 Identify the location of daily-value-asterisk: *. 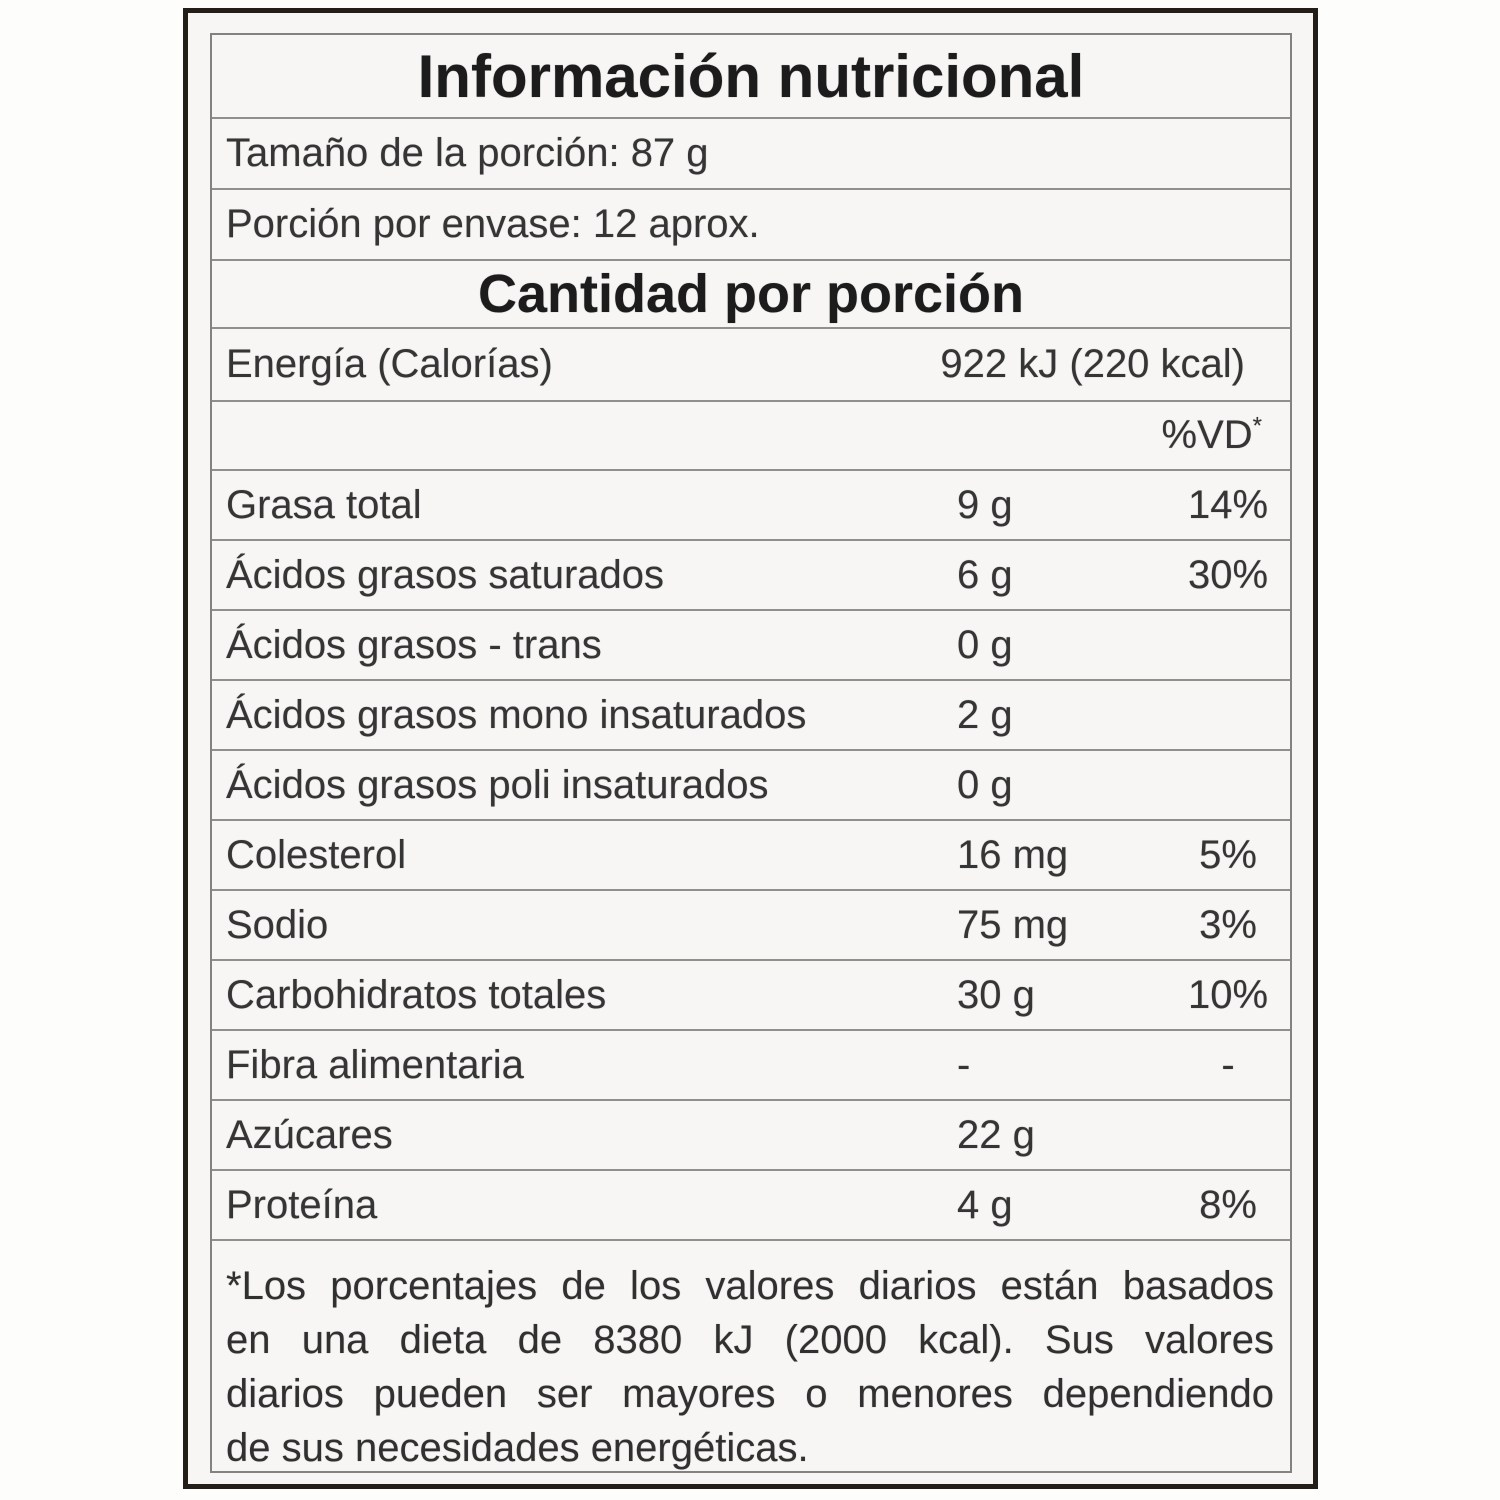
(1257, 426).